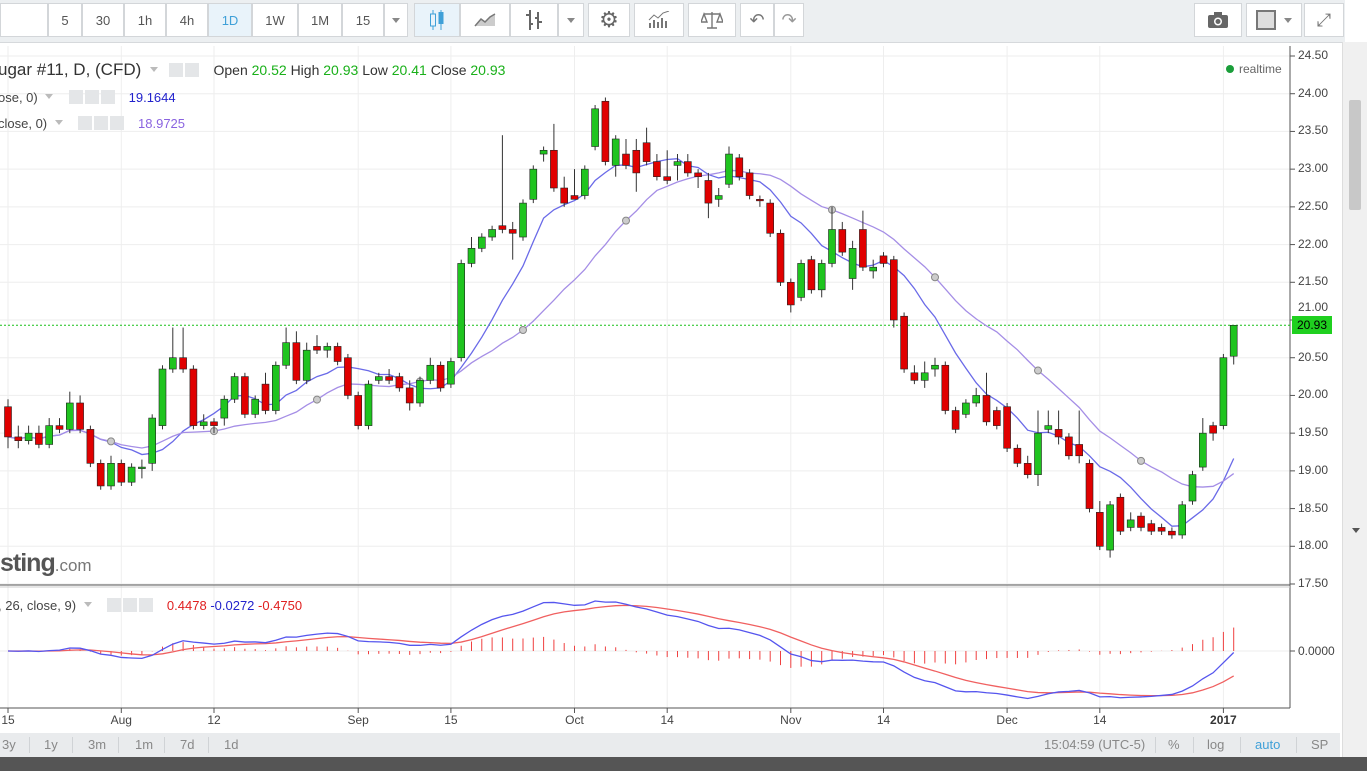 The image size is (1367, 771). Describe the element at coordinates (789, 20) in the screenshot. I see `redo-button: ↷` at that location.